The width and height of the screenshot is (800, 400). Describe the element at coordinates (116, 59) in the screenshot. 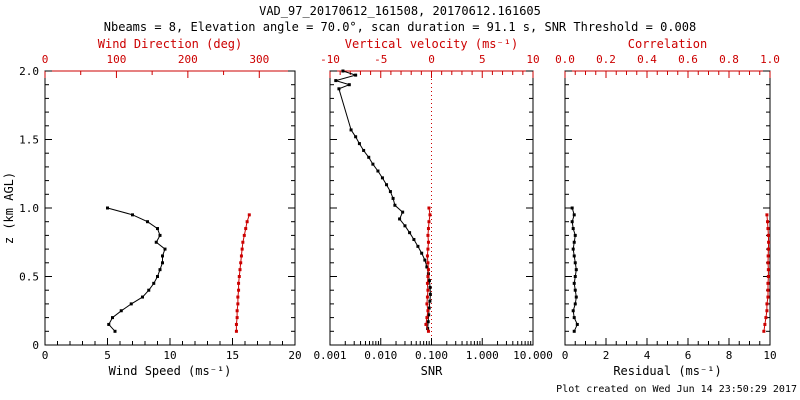

I see `x2-tick-label: 100` at that location.